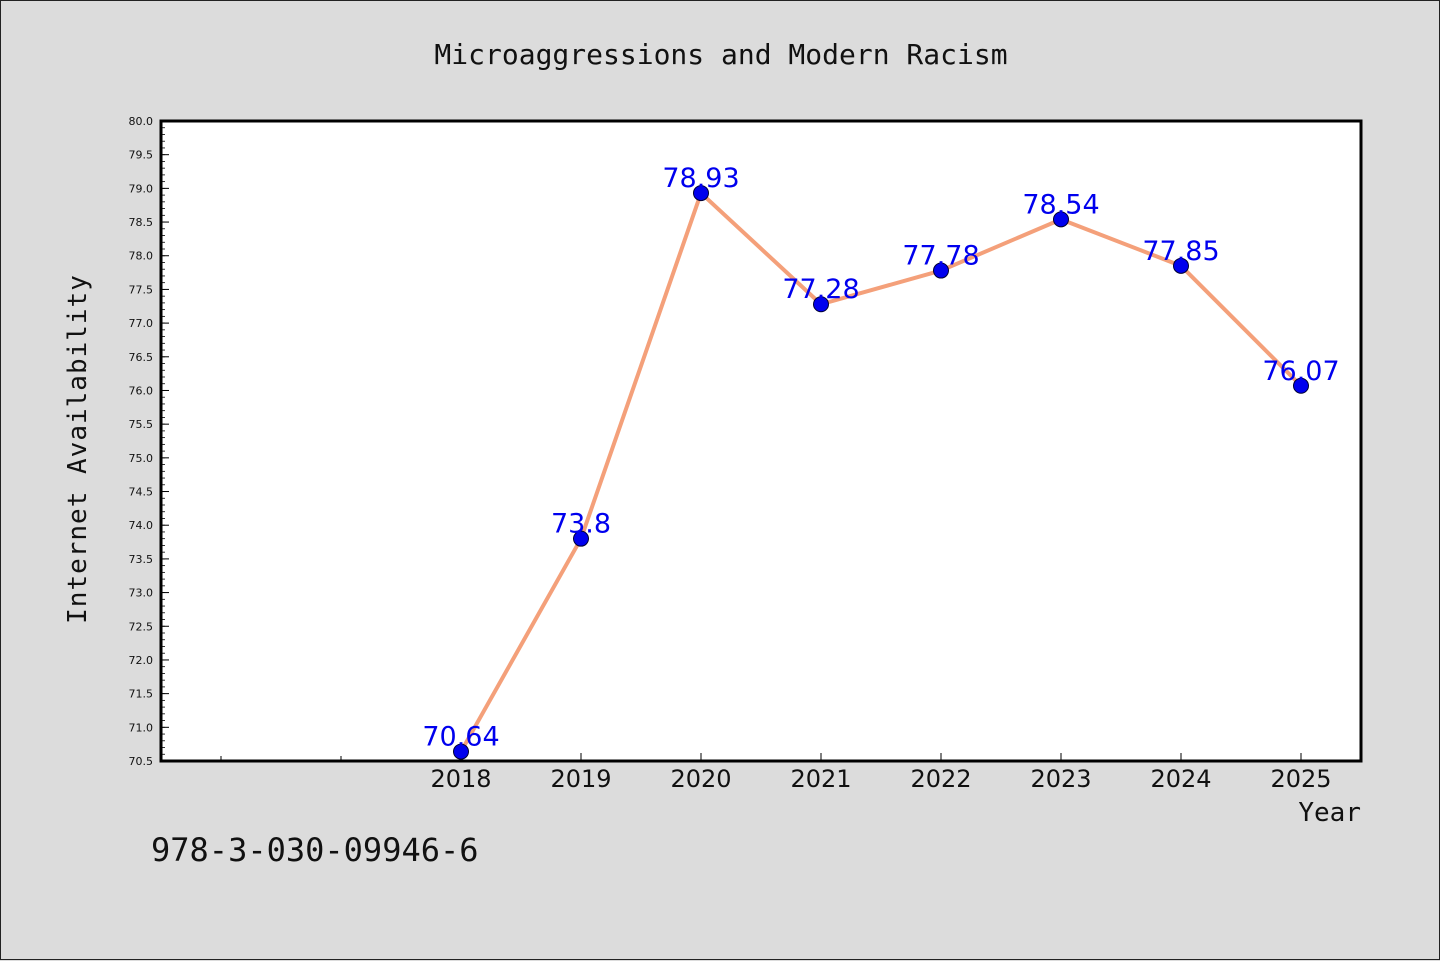  I want to click on y-tick-label: 71.0, so click(141, 727).